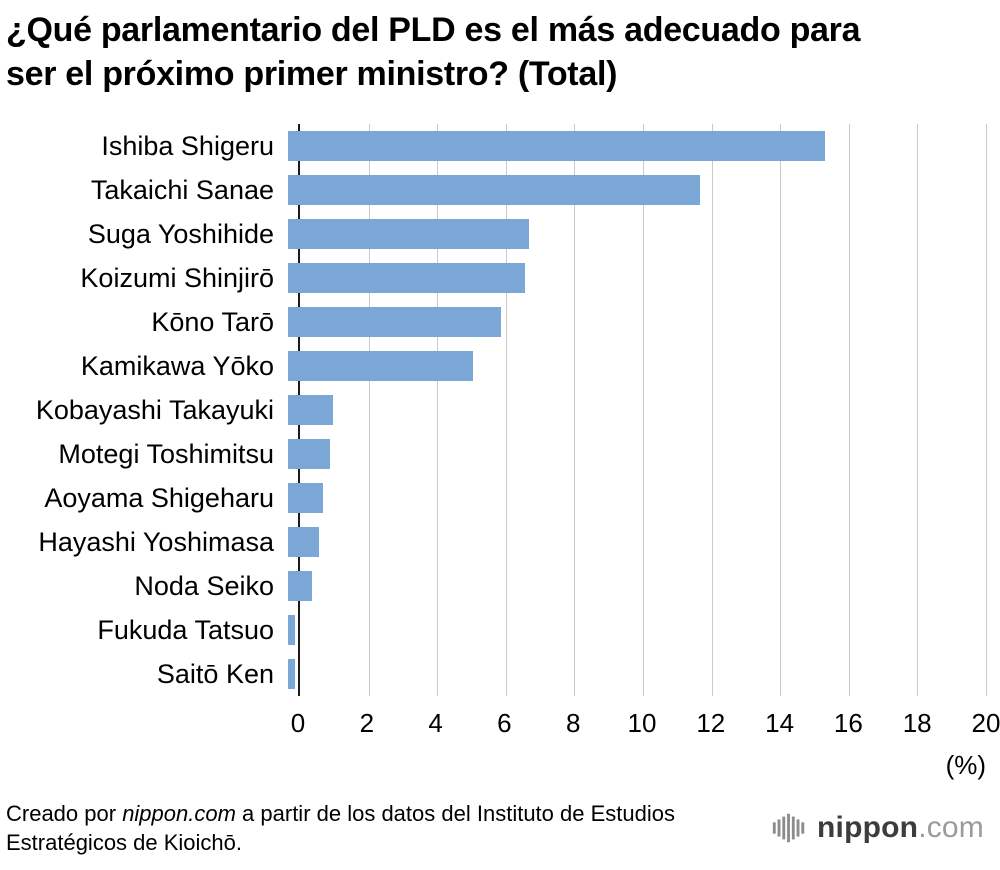  Describe the element at coordinates (179, 813) in the screenshot. I see `source-note-brand: nippon.com` at that location.